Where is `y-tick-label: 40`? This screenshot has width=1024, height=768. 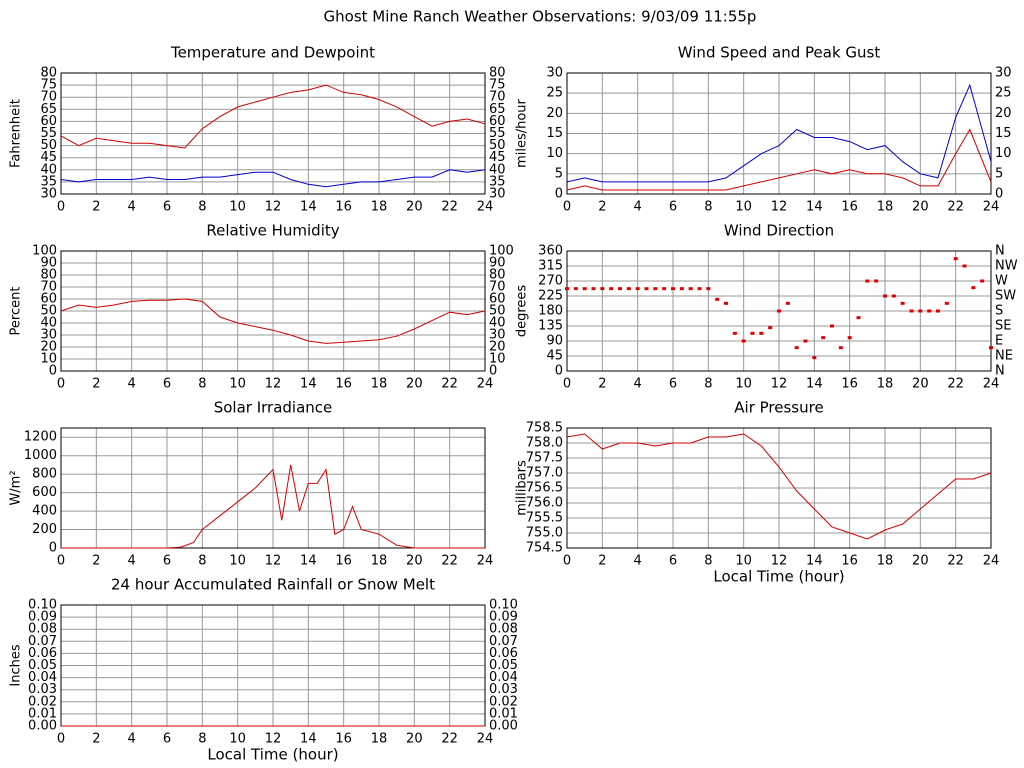
y-tick-label: 40 is located at coordinates (48, 169).